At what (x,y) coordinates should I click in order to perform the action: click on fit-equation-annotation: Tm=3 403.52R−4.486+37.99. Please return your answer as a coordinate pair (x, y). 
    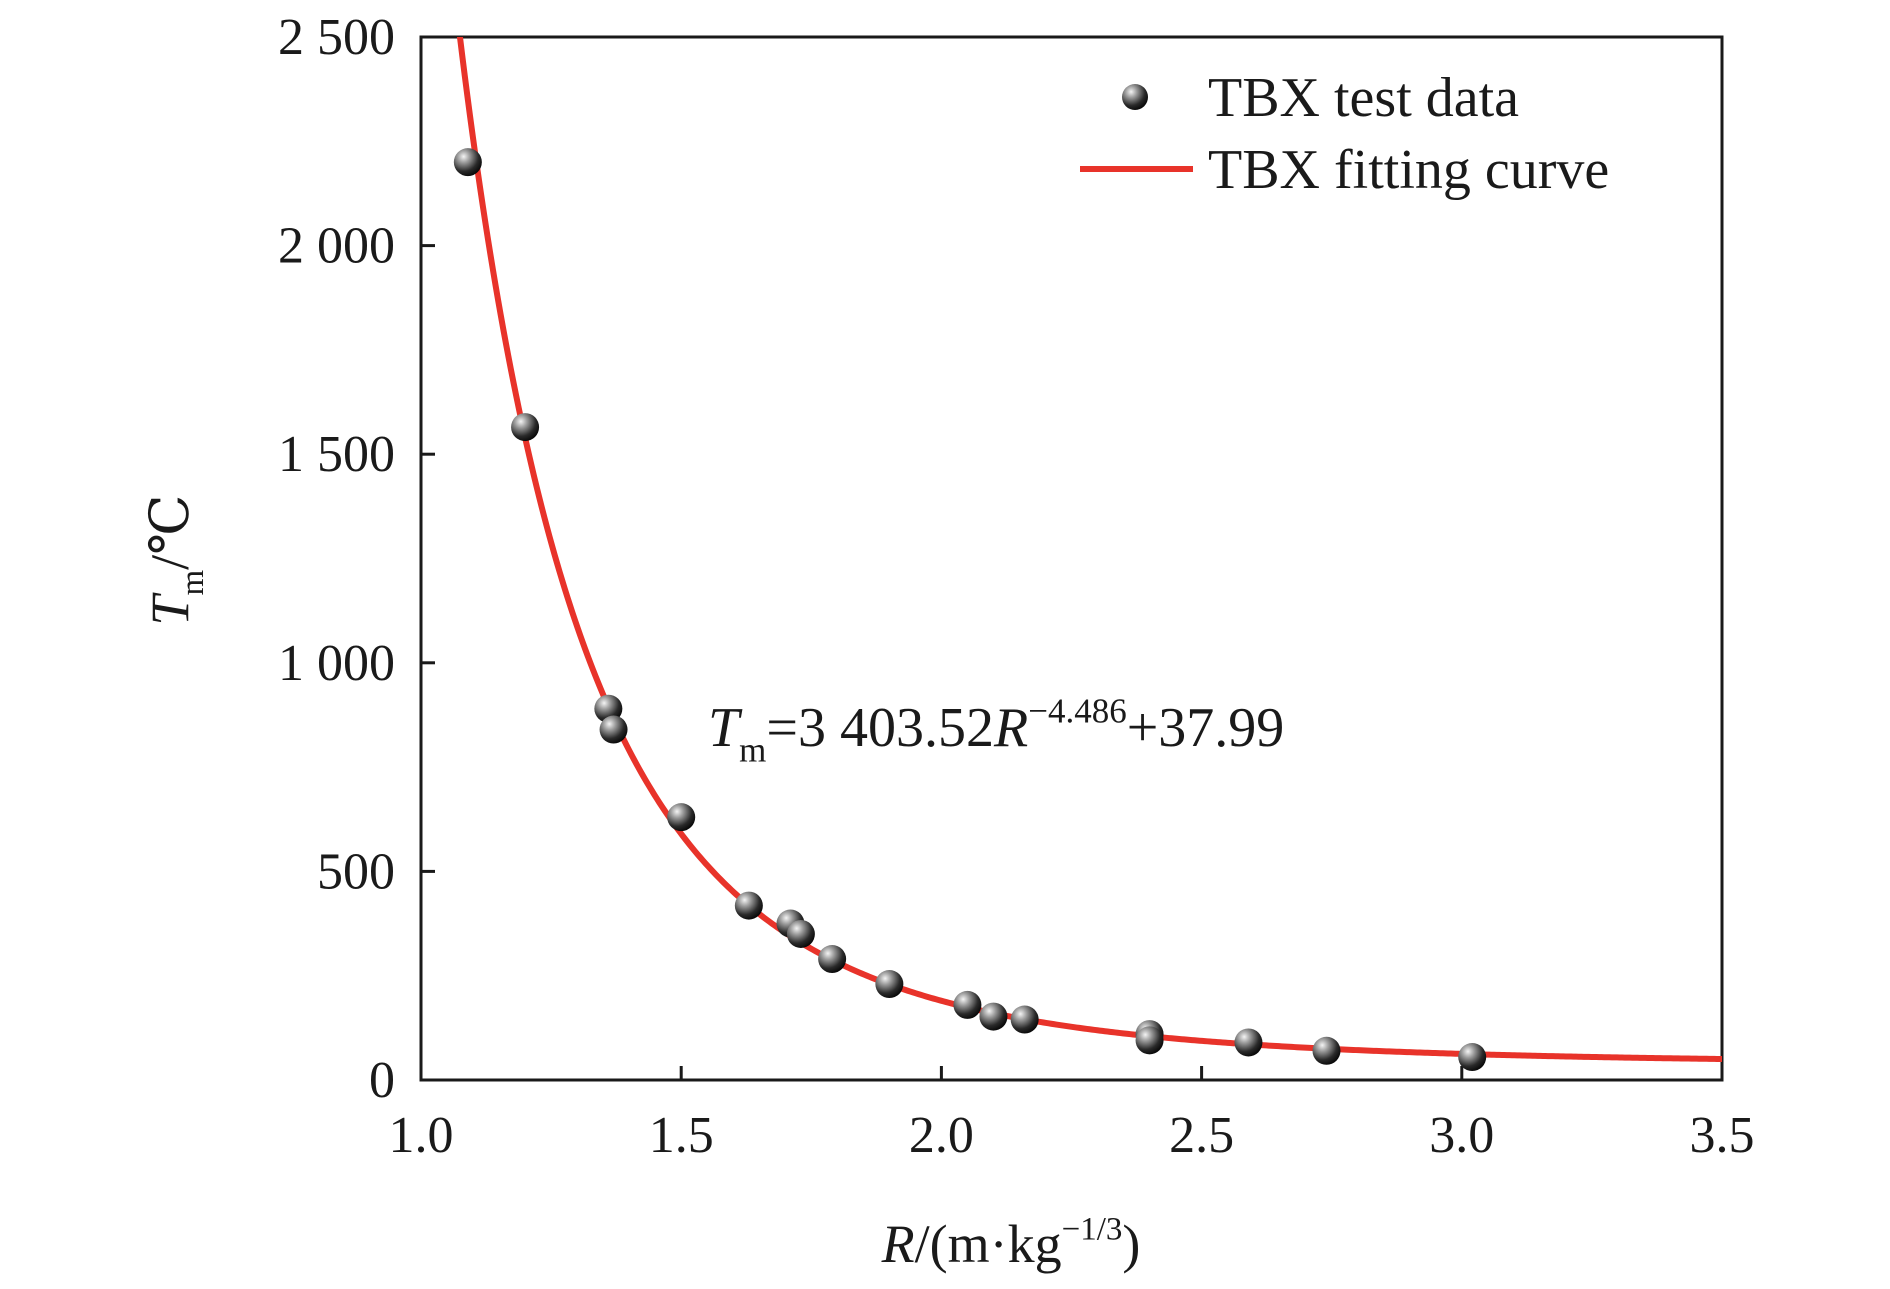
    Looking at the image, I should click on (996, 730).